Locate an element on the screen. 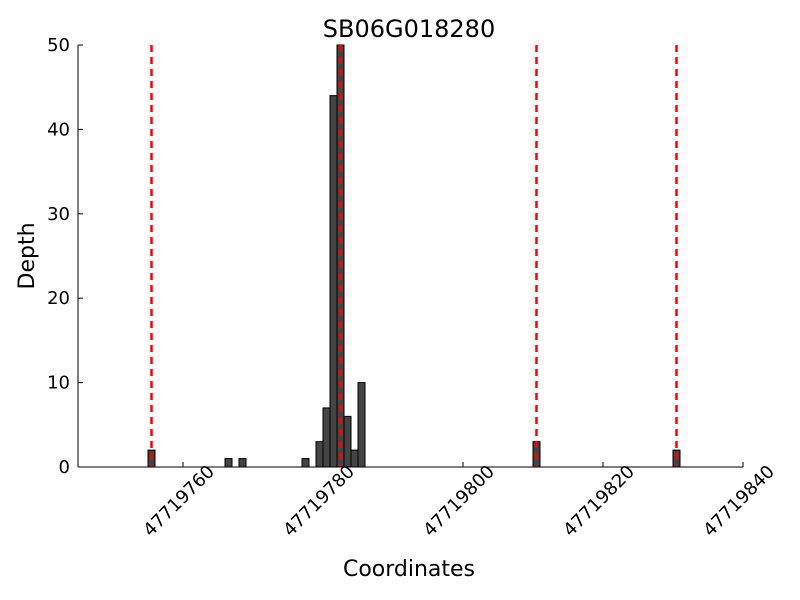 The height and width of the screenshot is (600, 800). x-tick-label: 47719760 is located at coordinates (179, 501).